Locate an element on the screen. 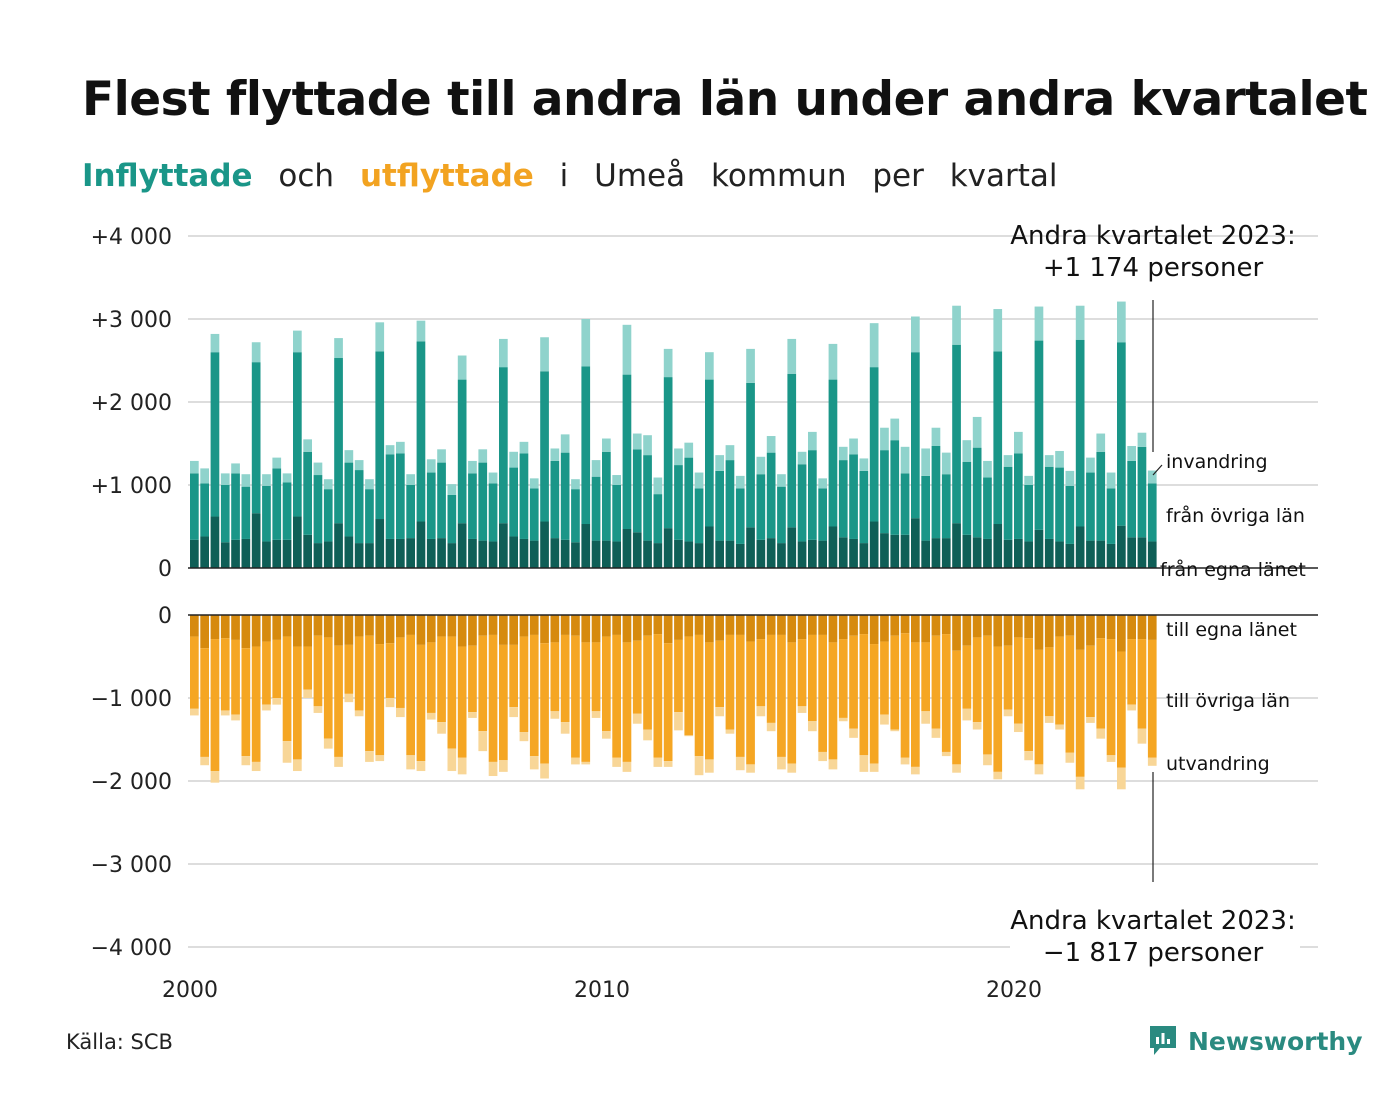 The width and height of the screenshot is (1400, 1120). subtitle-umea: Umeå is located at coordinates (640, 176).